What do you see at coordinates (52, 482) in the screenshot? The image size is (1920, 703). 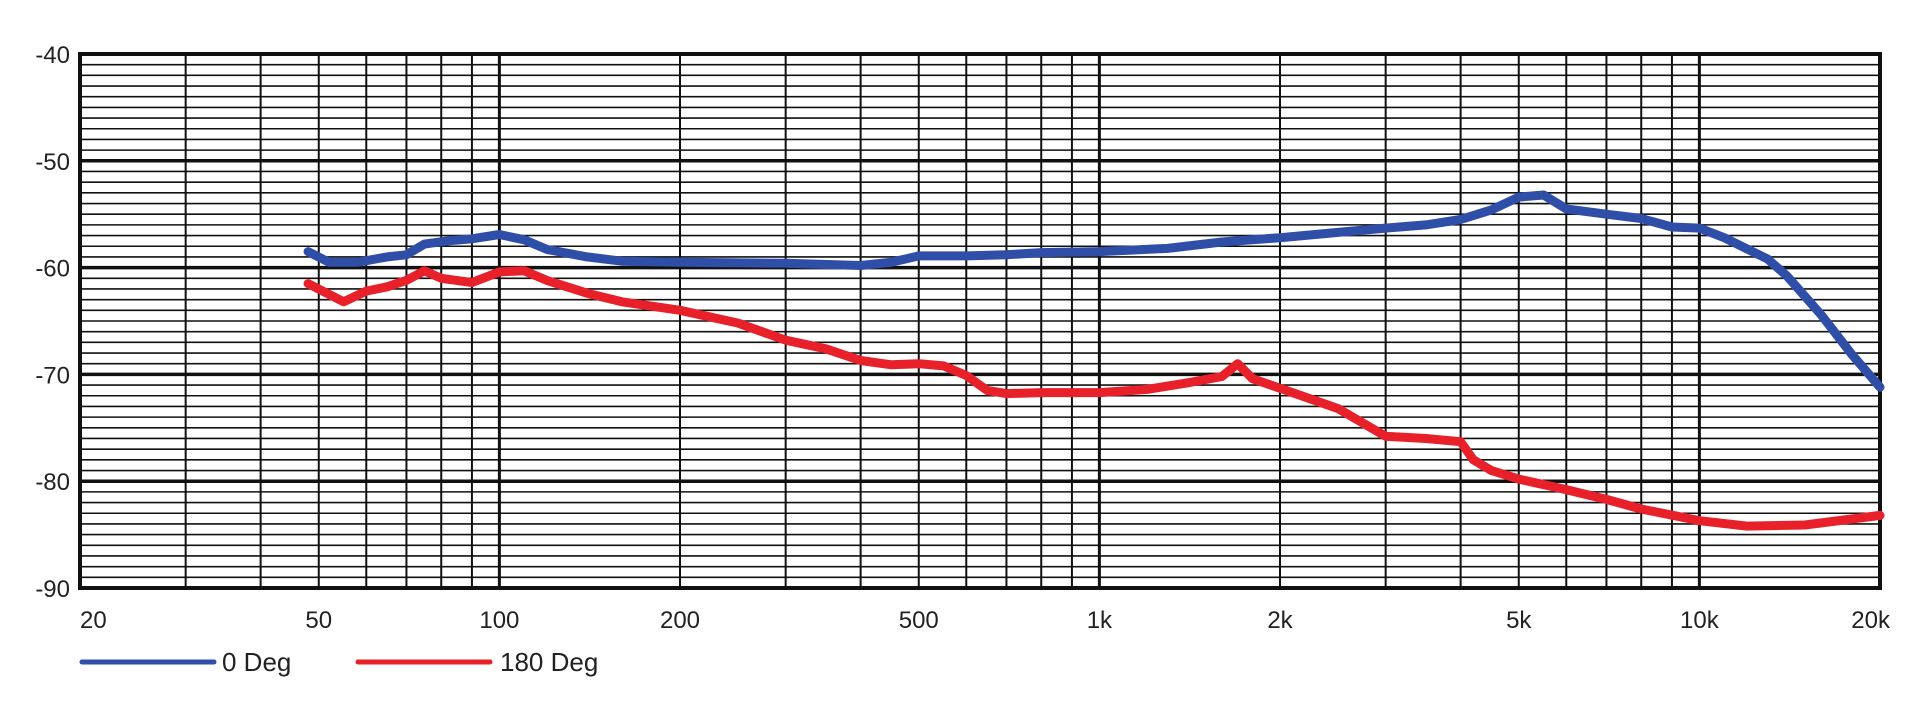 I see `y-tick-label: -80` at bounding box center [52, 482].